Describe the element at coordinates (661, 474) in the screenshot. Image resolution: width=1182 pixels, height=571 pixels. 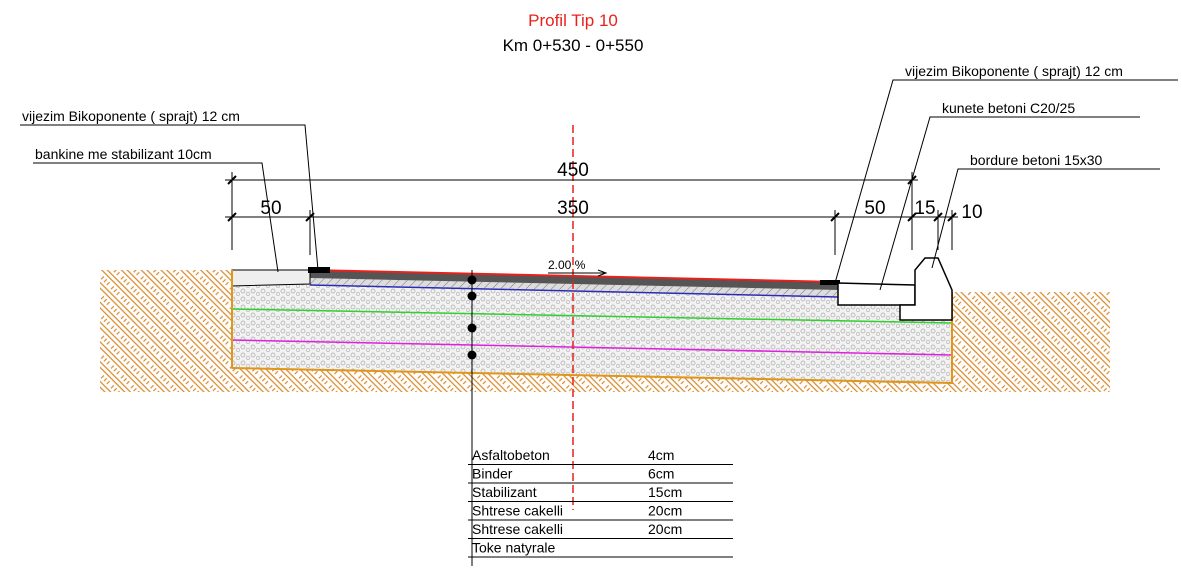
I see `layer-thickness: 6cm` at that location.